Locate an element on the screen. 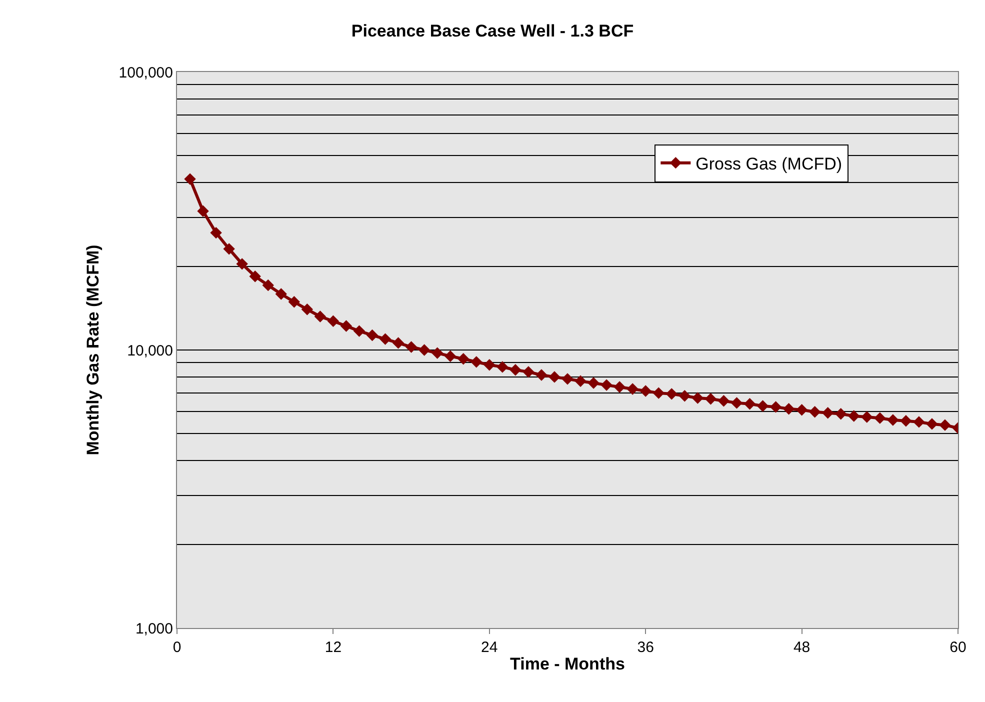 The height and width of the screenshot is (702, 985). x-tick-label: 36 is located at coordinates (645, 647).